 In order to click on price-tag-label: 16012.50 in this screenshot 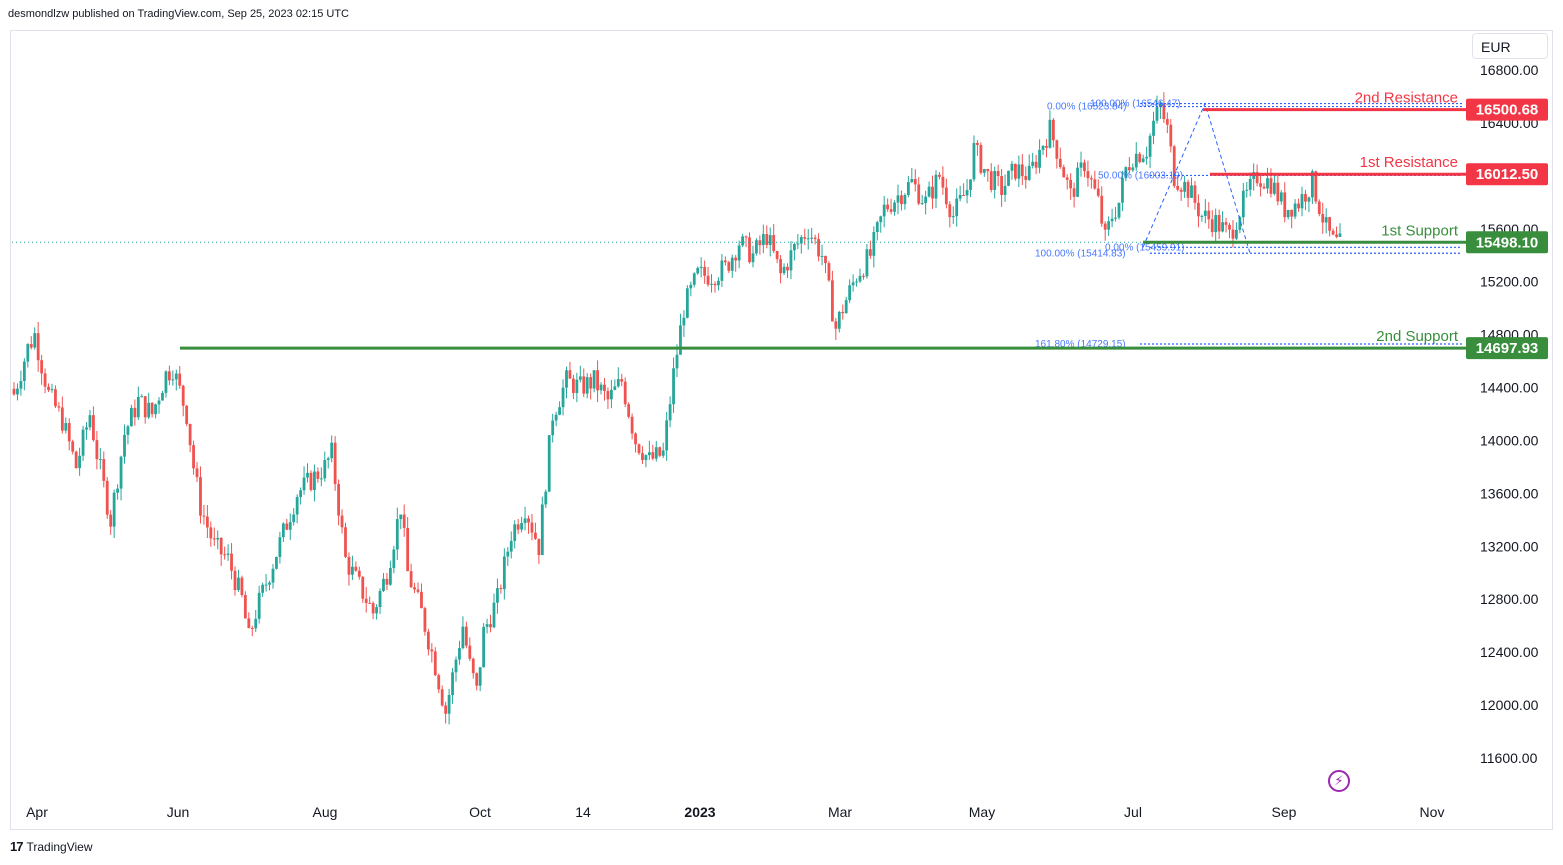, I will do `click(1507, 174)`.